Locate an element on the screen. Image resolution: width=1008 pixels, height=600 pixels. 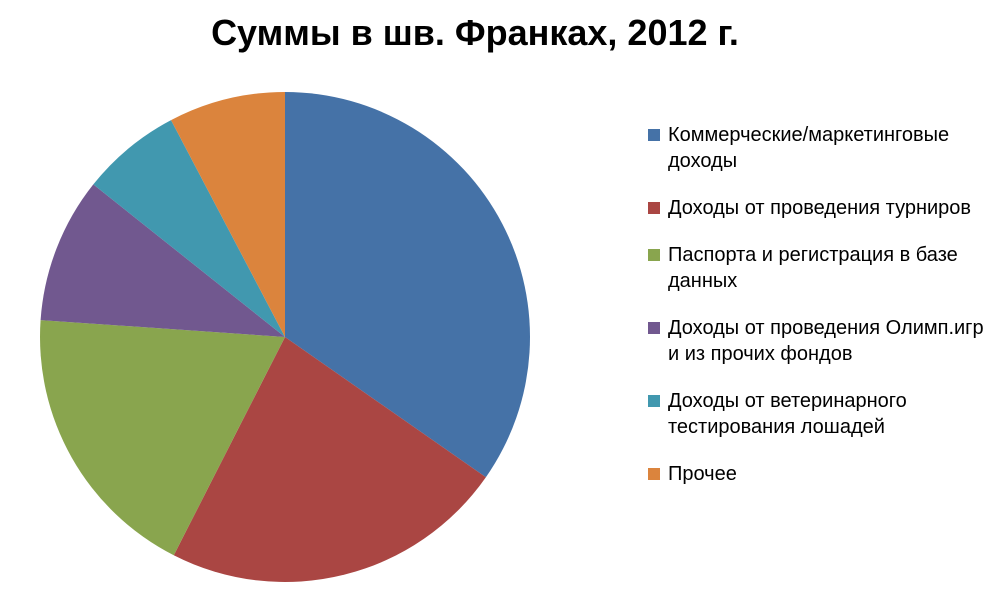
legend-item: Паспорта и регистрация в базе данных is located at coordinates (823, 268).